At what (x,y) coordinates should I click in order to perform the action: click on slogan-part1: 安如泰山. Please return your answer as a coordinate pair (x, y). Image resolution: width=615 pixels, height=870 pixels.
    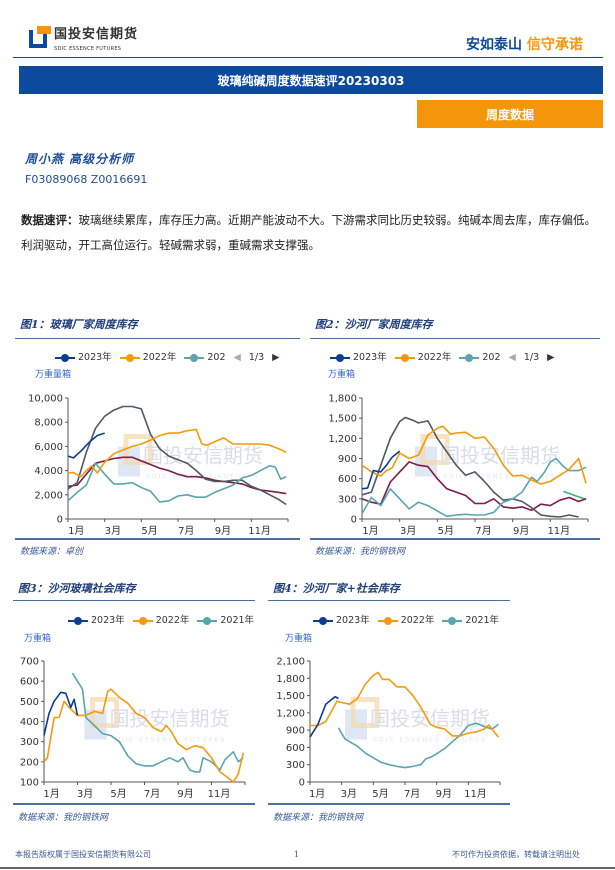
    Looking at the image, I should click on (494, 45).